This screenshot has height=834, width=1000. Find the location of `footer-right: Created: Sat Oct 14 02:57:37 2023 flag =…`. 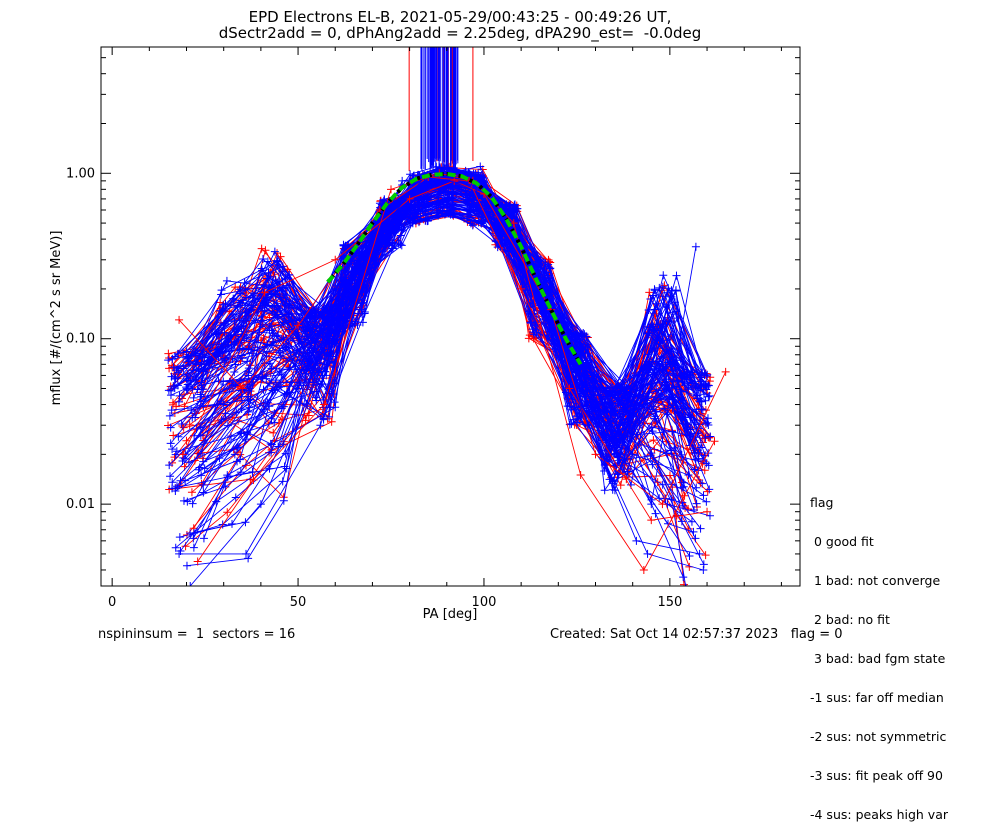

footer-right: Created: Sat Oct 14 02:57:37 2023 flag =… is located at coordinates (696, 634).